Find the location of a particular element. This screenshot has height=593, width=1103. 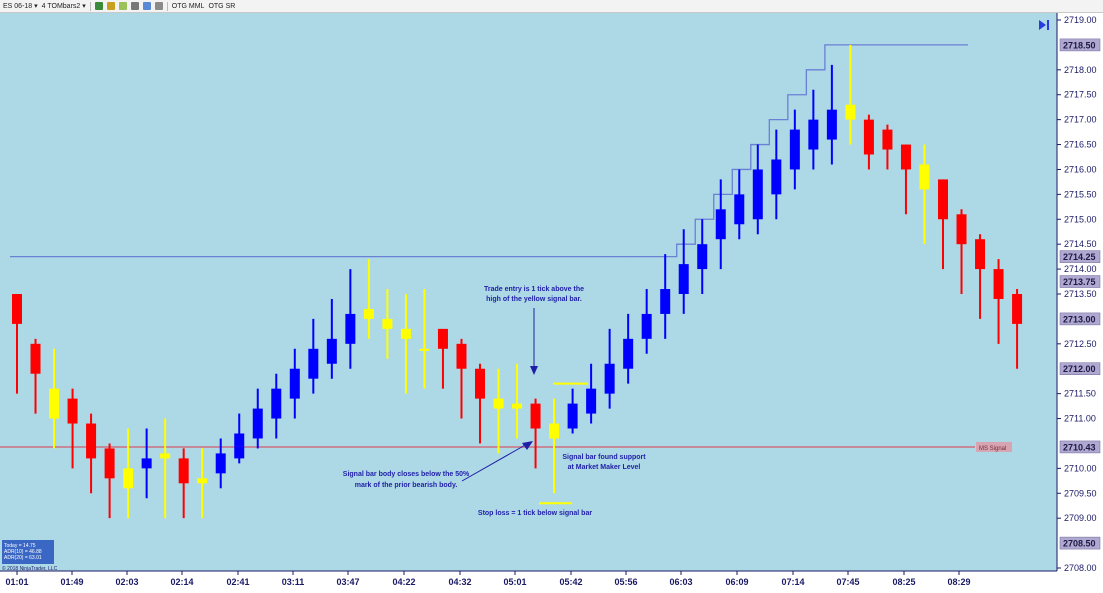

crosshair-icon is located at coordinates (134, 6).